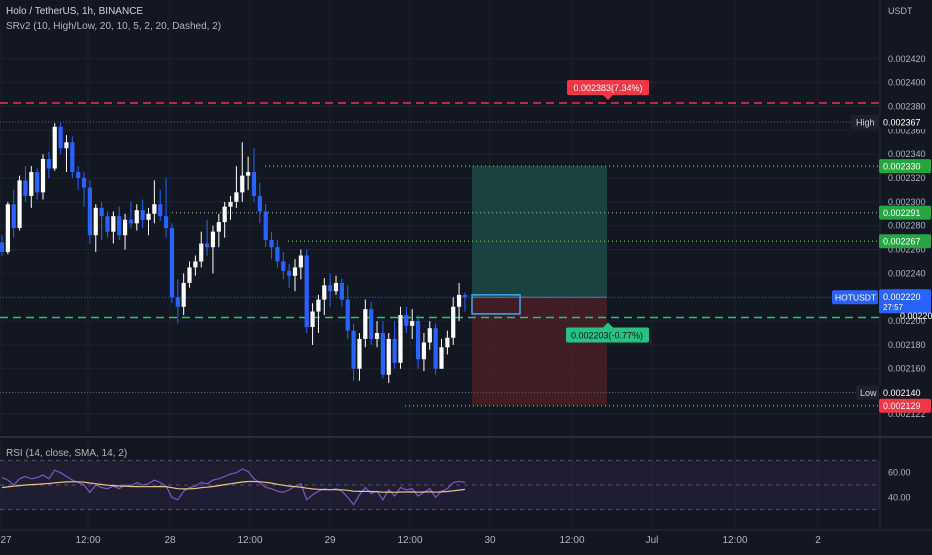 This screenshot has height=555, width=932. I want to click on symbol-tag-bg, so click(855, 297).